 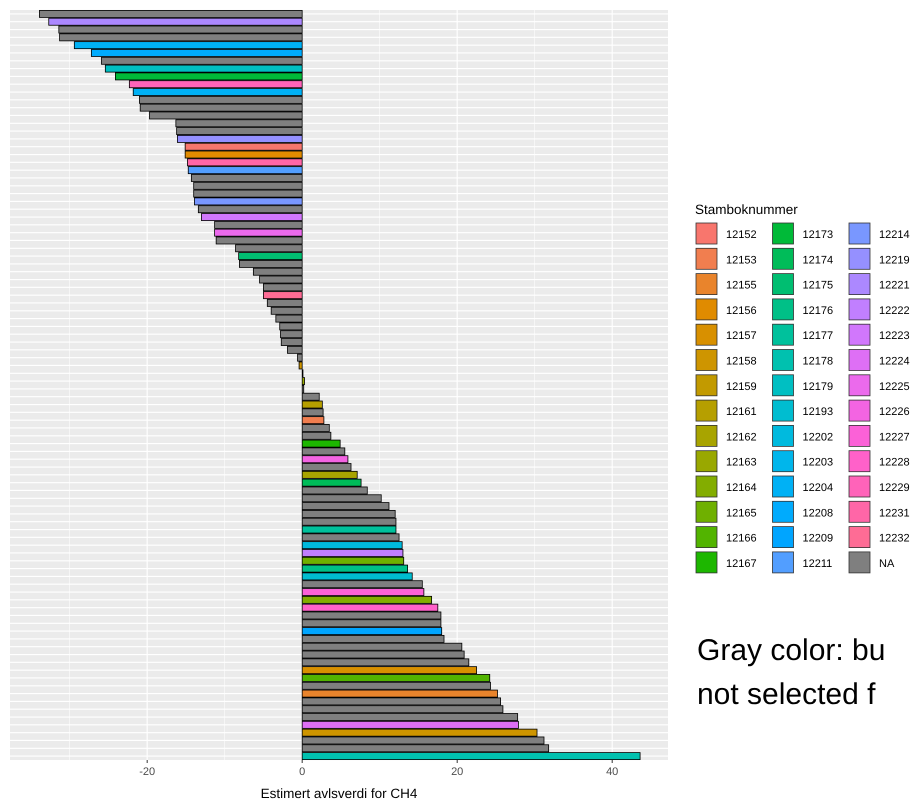 I want to click on legend-label: 12174, so click(x=818, y=260).